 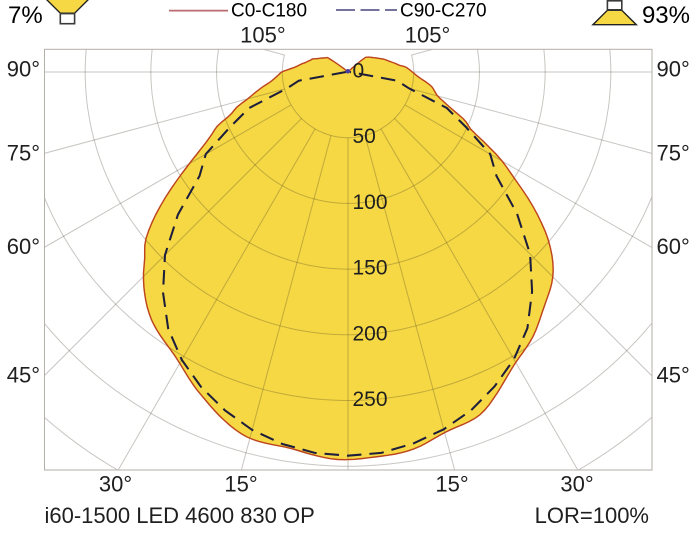 What do you see at coordinates (666, 15) in the screenshot?
I see `svg-text: 93%` at bounding box center [666, 15].